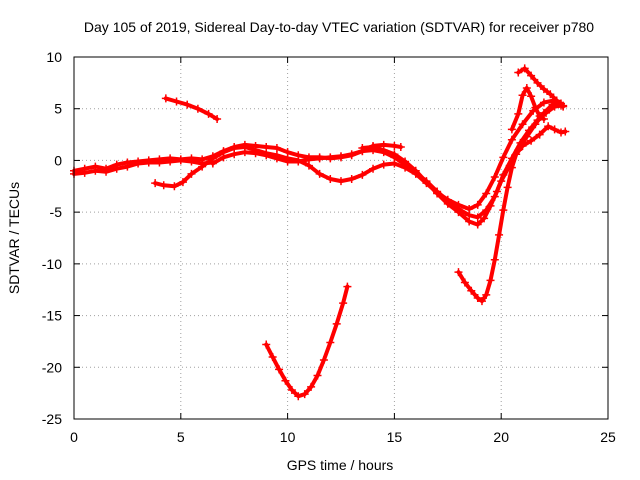 The width and height of the screenshot is (640, 480). Describe the element at coordinates (340, 465) in the screenshot. I see `x-axis-label: GPS time / hours` at that location.